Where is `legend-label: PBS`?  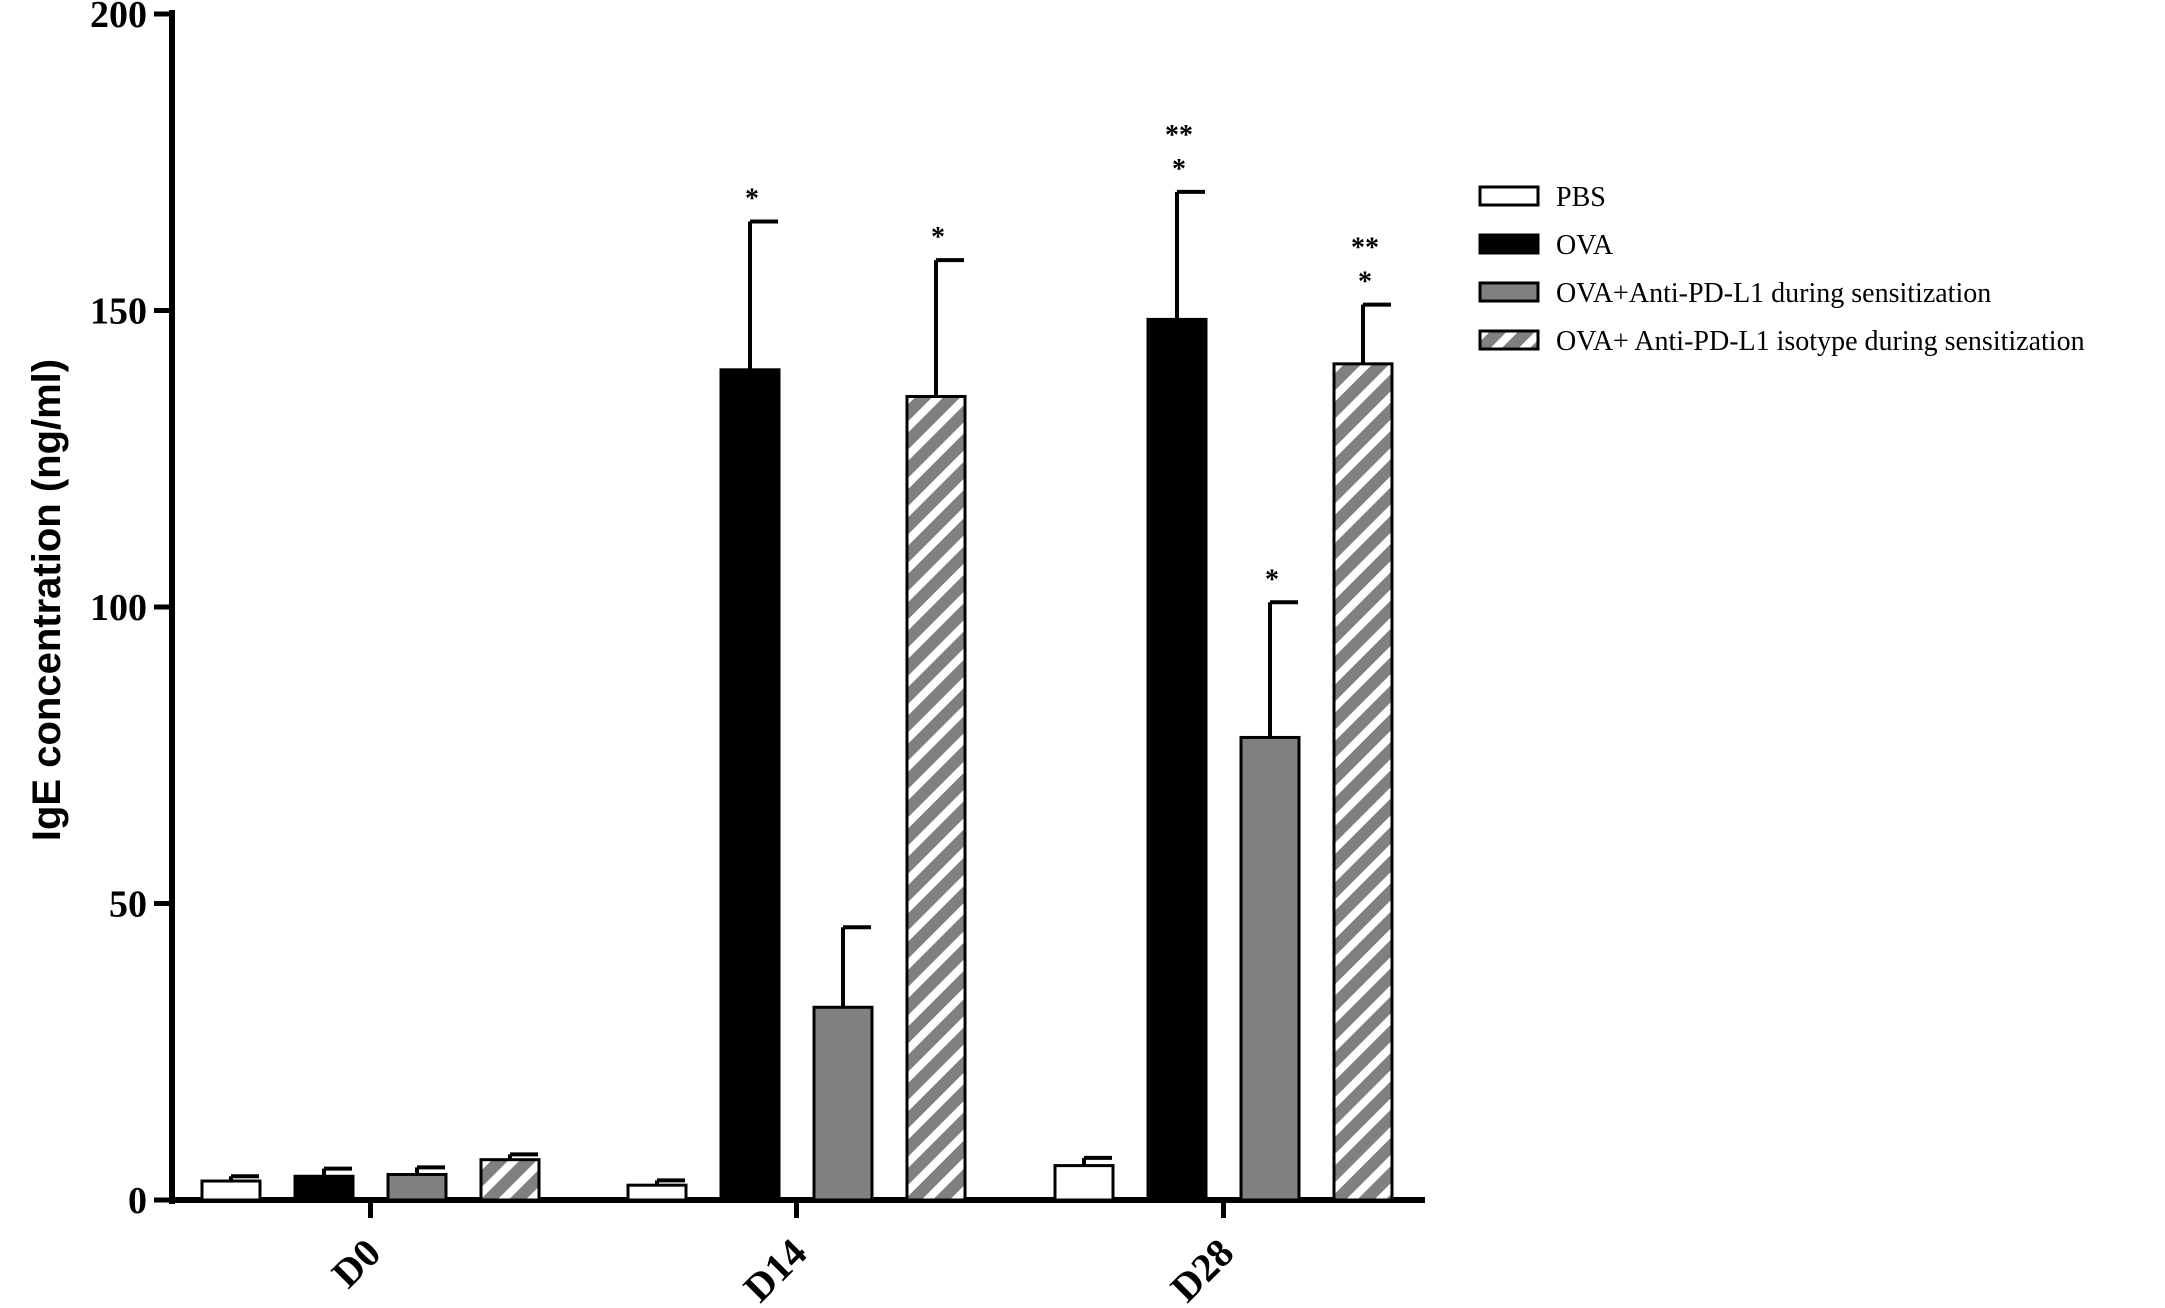
legend-label: PBS is located at coordinates (1581, 197).